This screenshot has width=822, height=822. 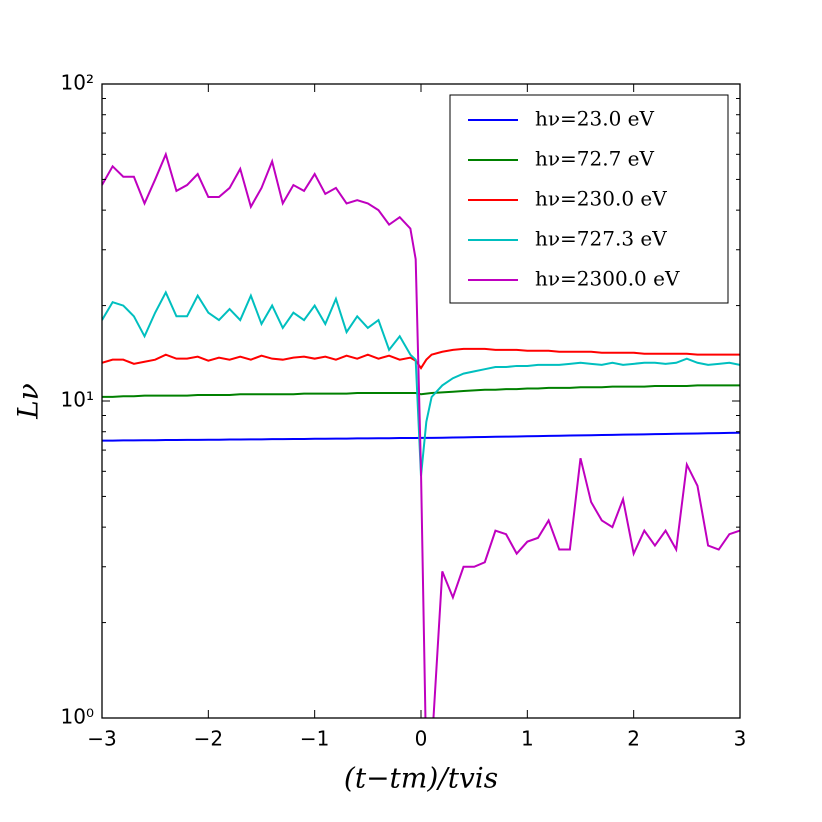 I want to click on x-tick-label: −2, so click(x=208, y=739).